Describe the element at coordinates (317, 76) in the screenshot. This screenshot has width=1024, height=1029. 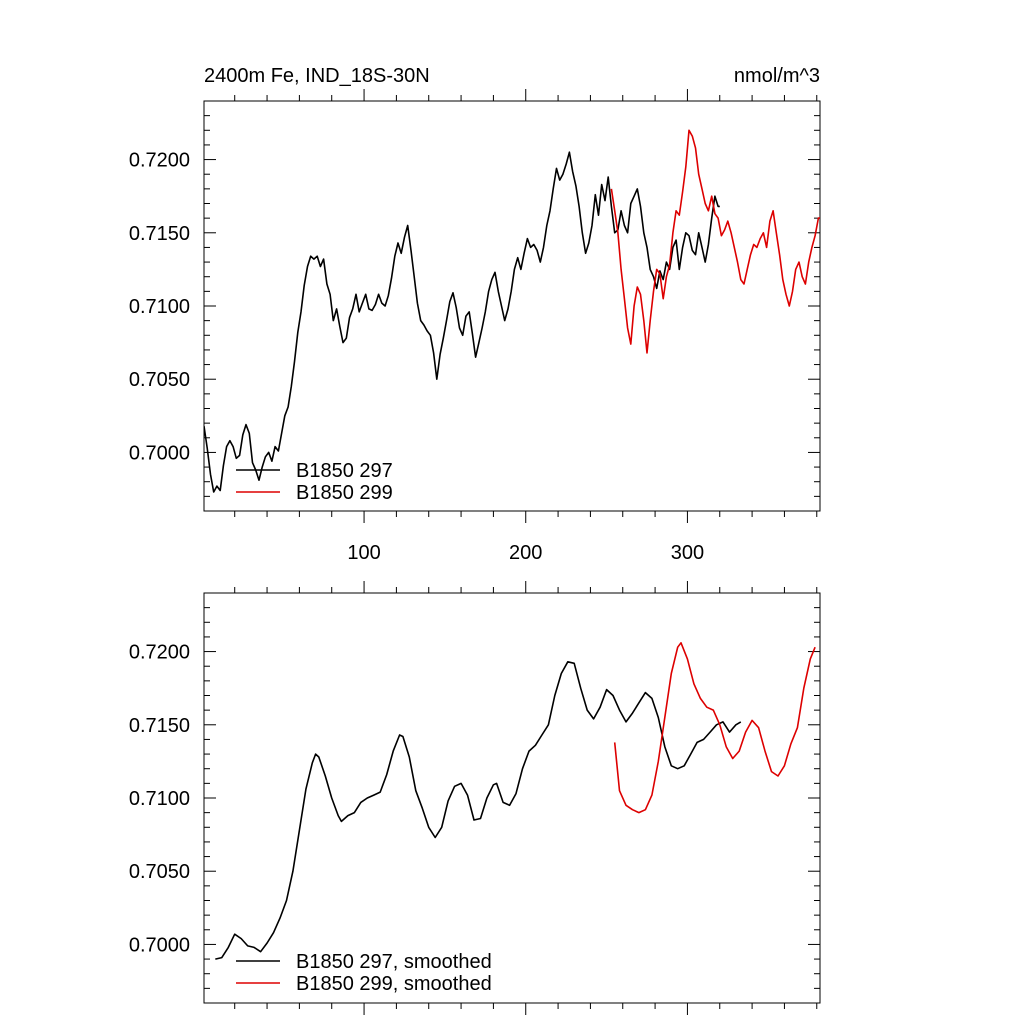
I see `chart-title: 2400m Fe, IND_18S-30N` at that location.